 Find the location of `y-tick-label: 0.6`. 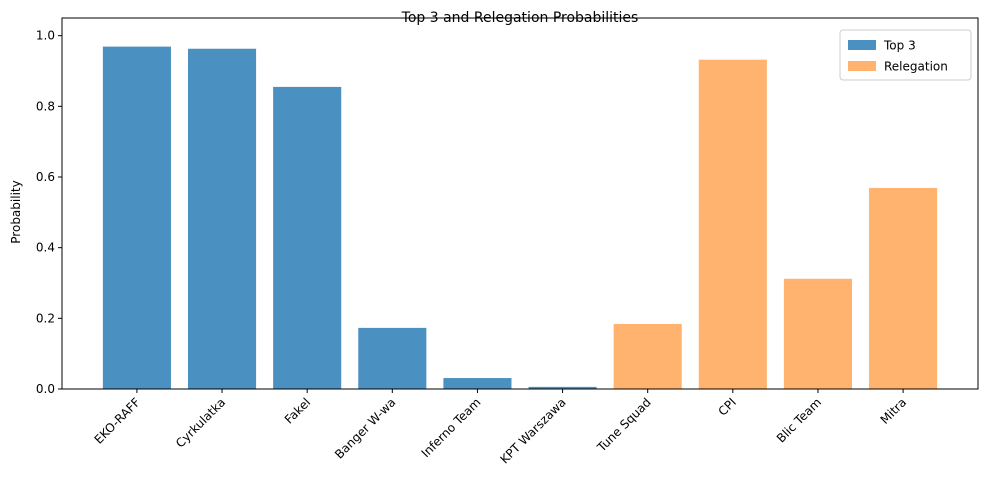

y-tick-label: 0.6 is located at coordinates (45, 177).